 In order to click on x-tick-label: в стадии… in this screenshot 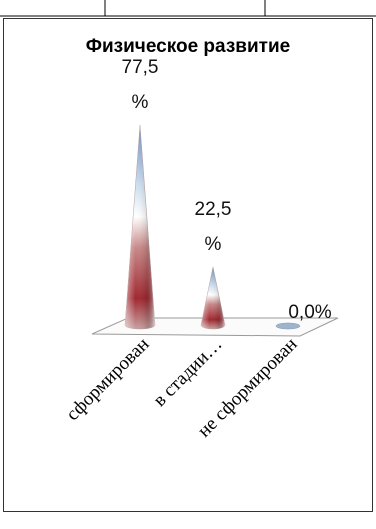, I will do `click(187, 372)`.